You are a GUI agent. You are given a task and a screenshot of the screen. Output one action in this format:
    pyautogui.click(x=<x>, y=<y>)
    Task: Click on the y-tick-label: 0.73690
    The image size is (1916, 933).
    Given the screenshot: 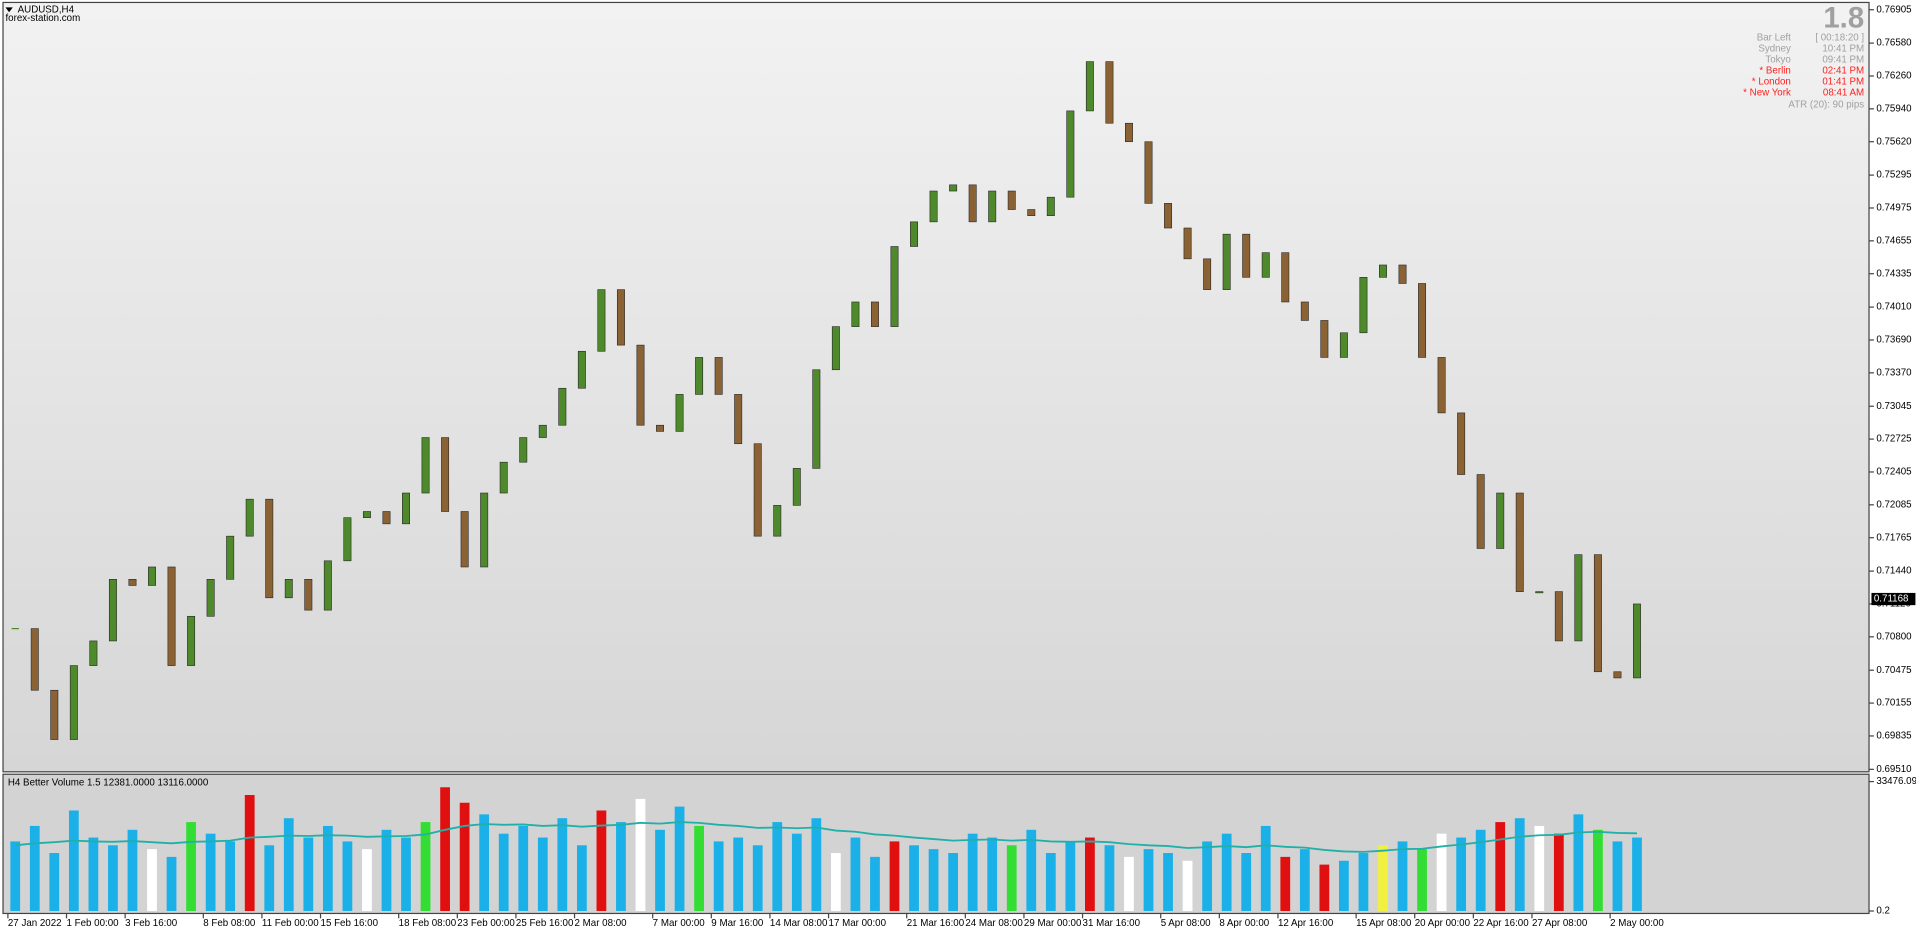 What is the action you would take?
    pyautogui.click(x=1894, y=340)
    